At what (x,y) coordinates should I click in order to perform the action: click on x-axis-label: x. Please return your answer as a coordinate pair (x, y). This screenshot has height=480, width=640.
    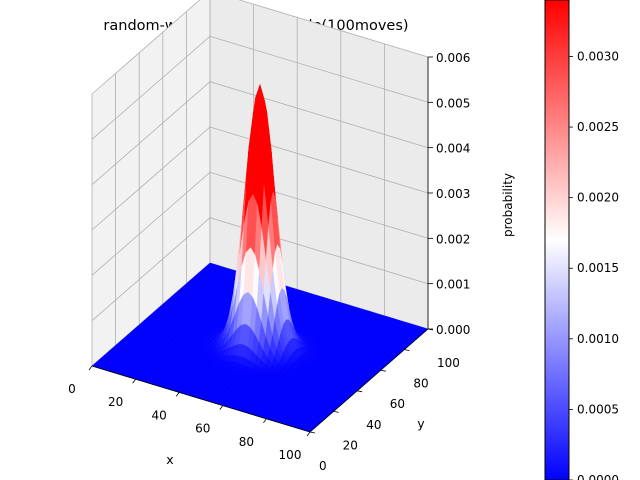
    Looking at the image, I should click on (169, 459).